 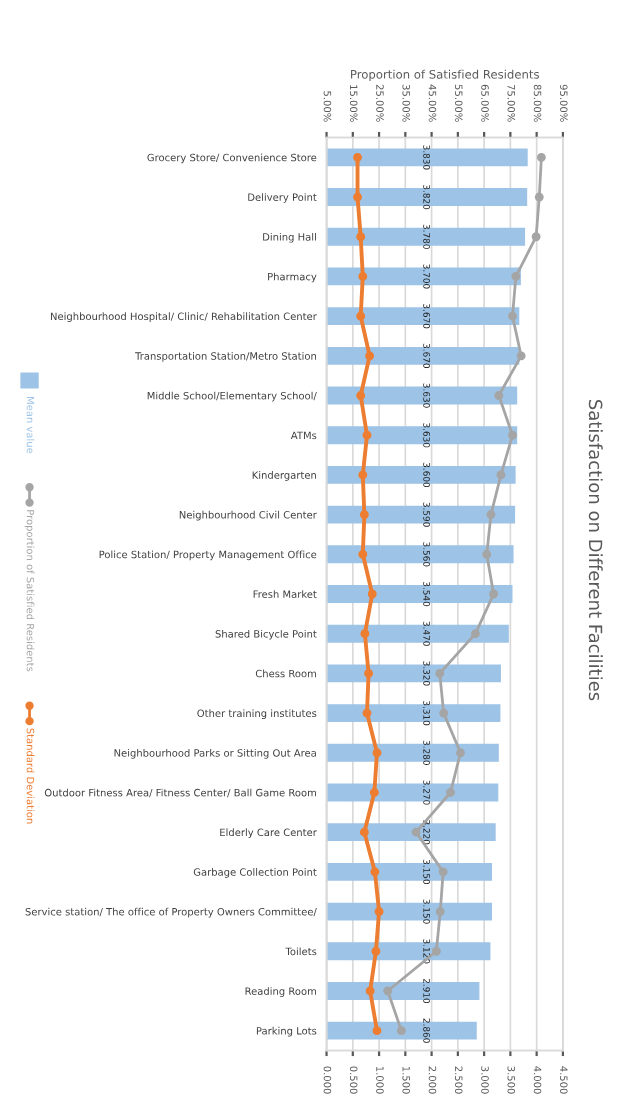 I want to click on text: Satisfaction on Different Facilities, so click(x=595, y=550).